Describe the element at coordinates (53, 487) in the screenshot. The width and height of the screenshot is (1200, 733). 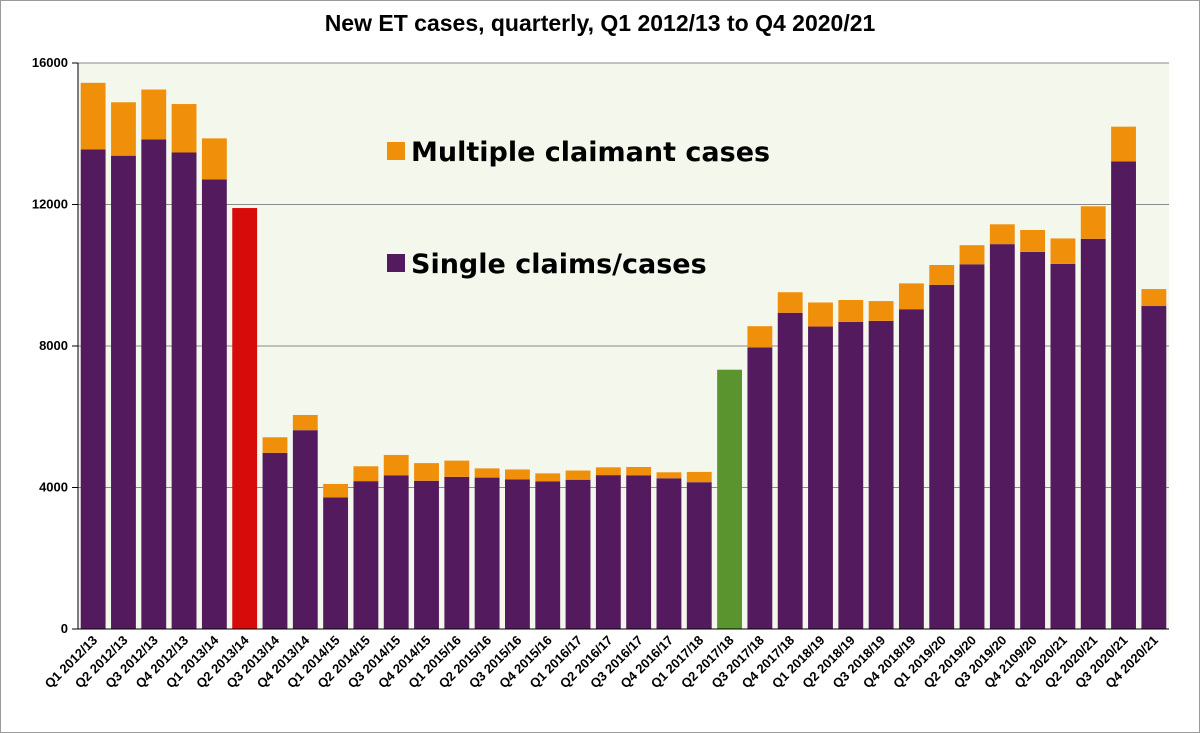
I see `y-tick-label: 4000` at that location.